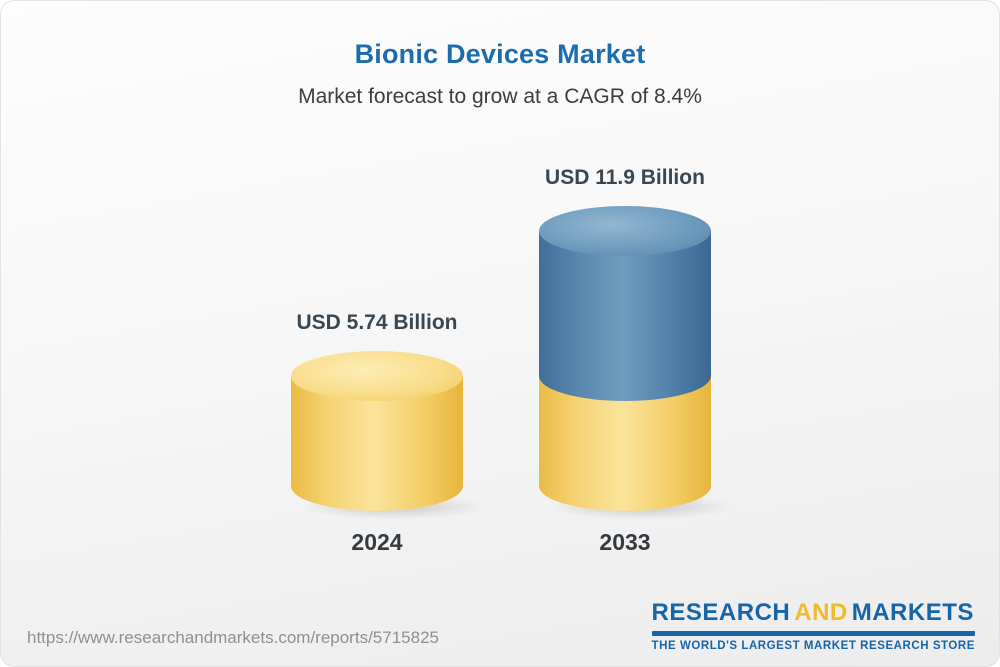 The image size is (1000, 667). I want to click on bar-group-2024: USD 5.74 Billion 2024, so click(377, 433).